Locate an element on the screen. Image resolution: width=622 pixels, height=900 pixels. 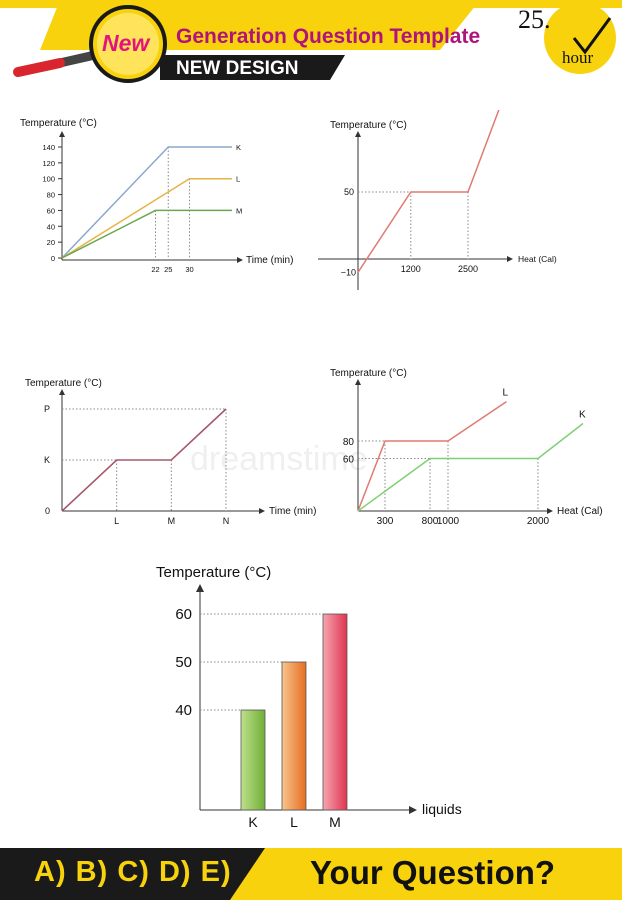
magnifier-glass is located at coordinates (128, 44).